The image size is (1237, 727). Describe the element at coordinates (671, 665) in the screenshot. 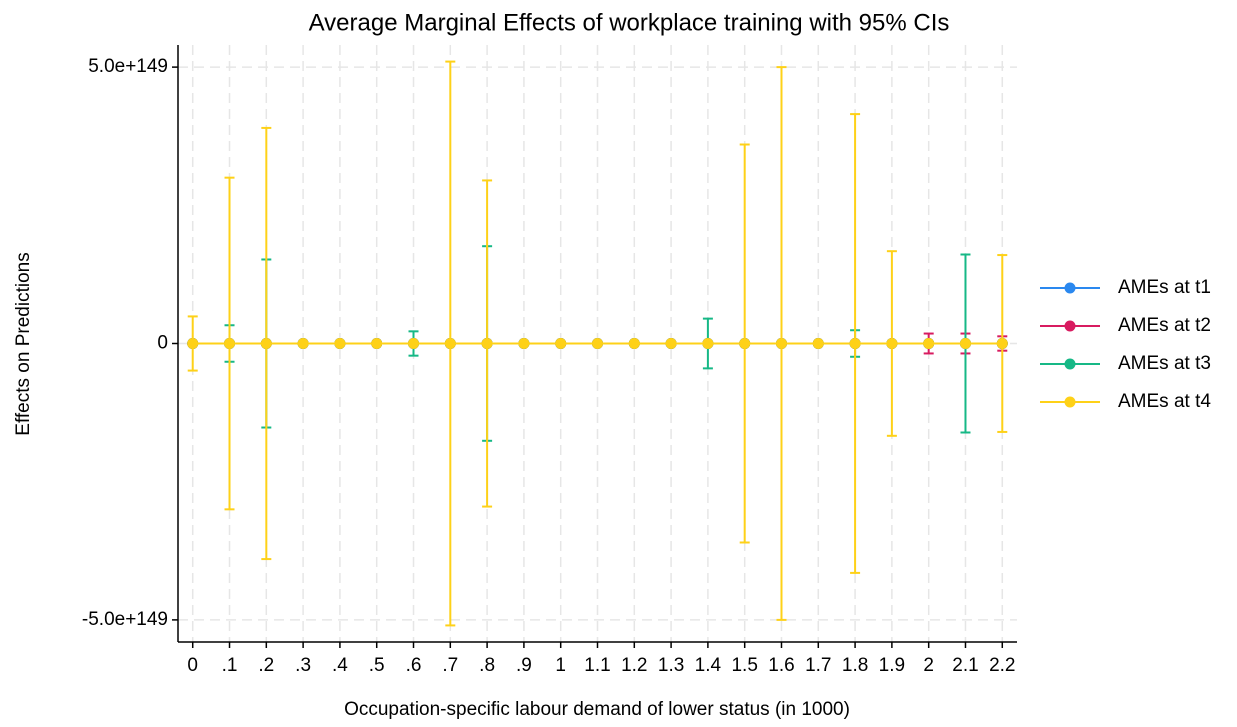

I see `x-tick-label: 1.3` at that location.